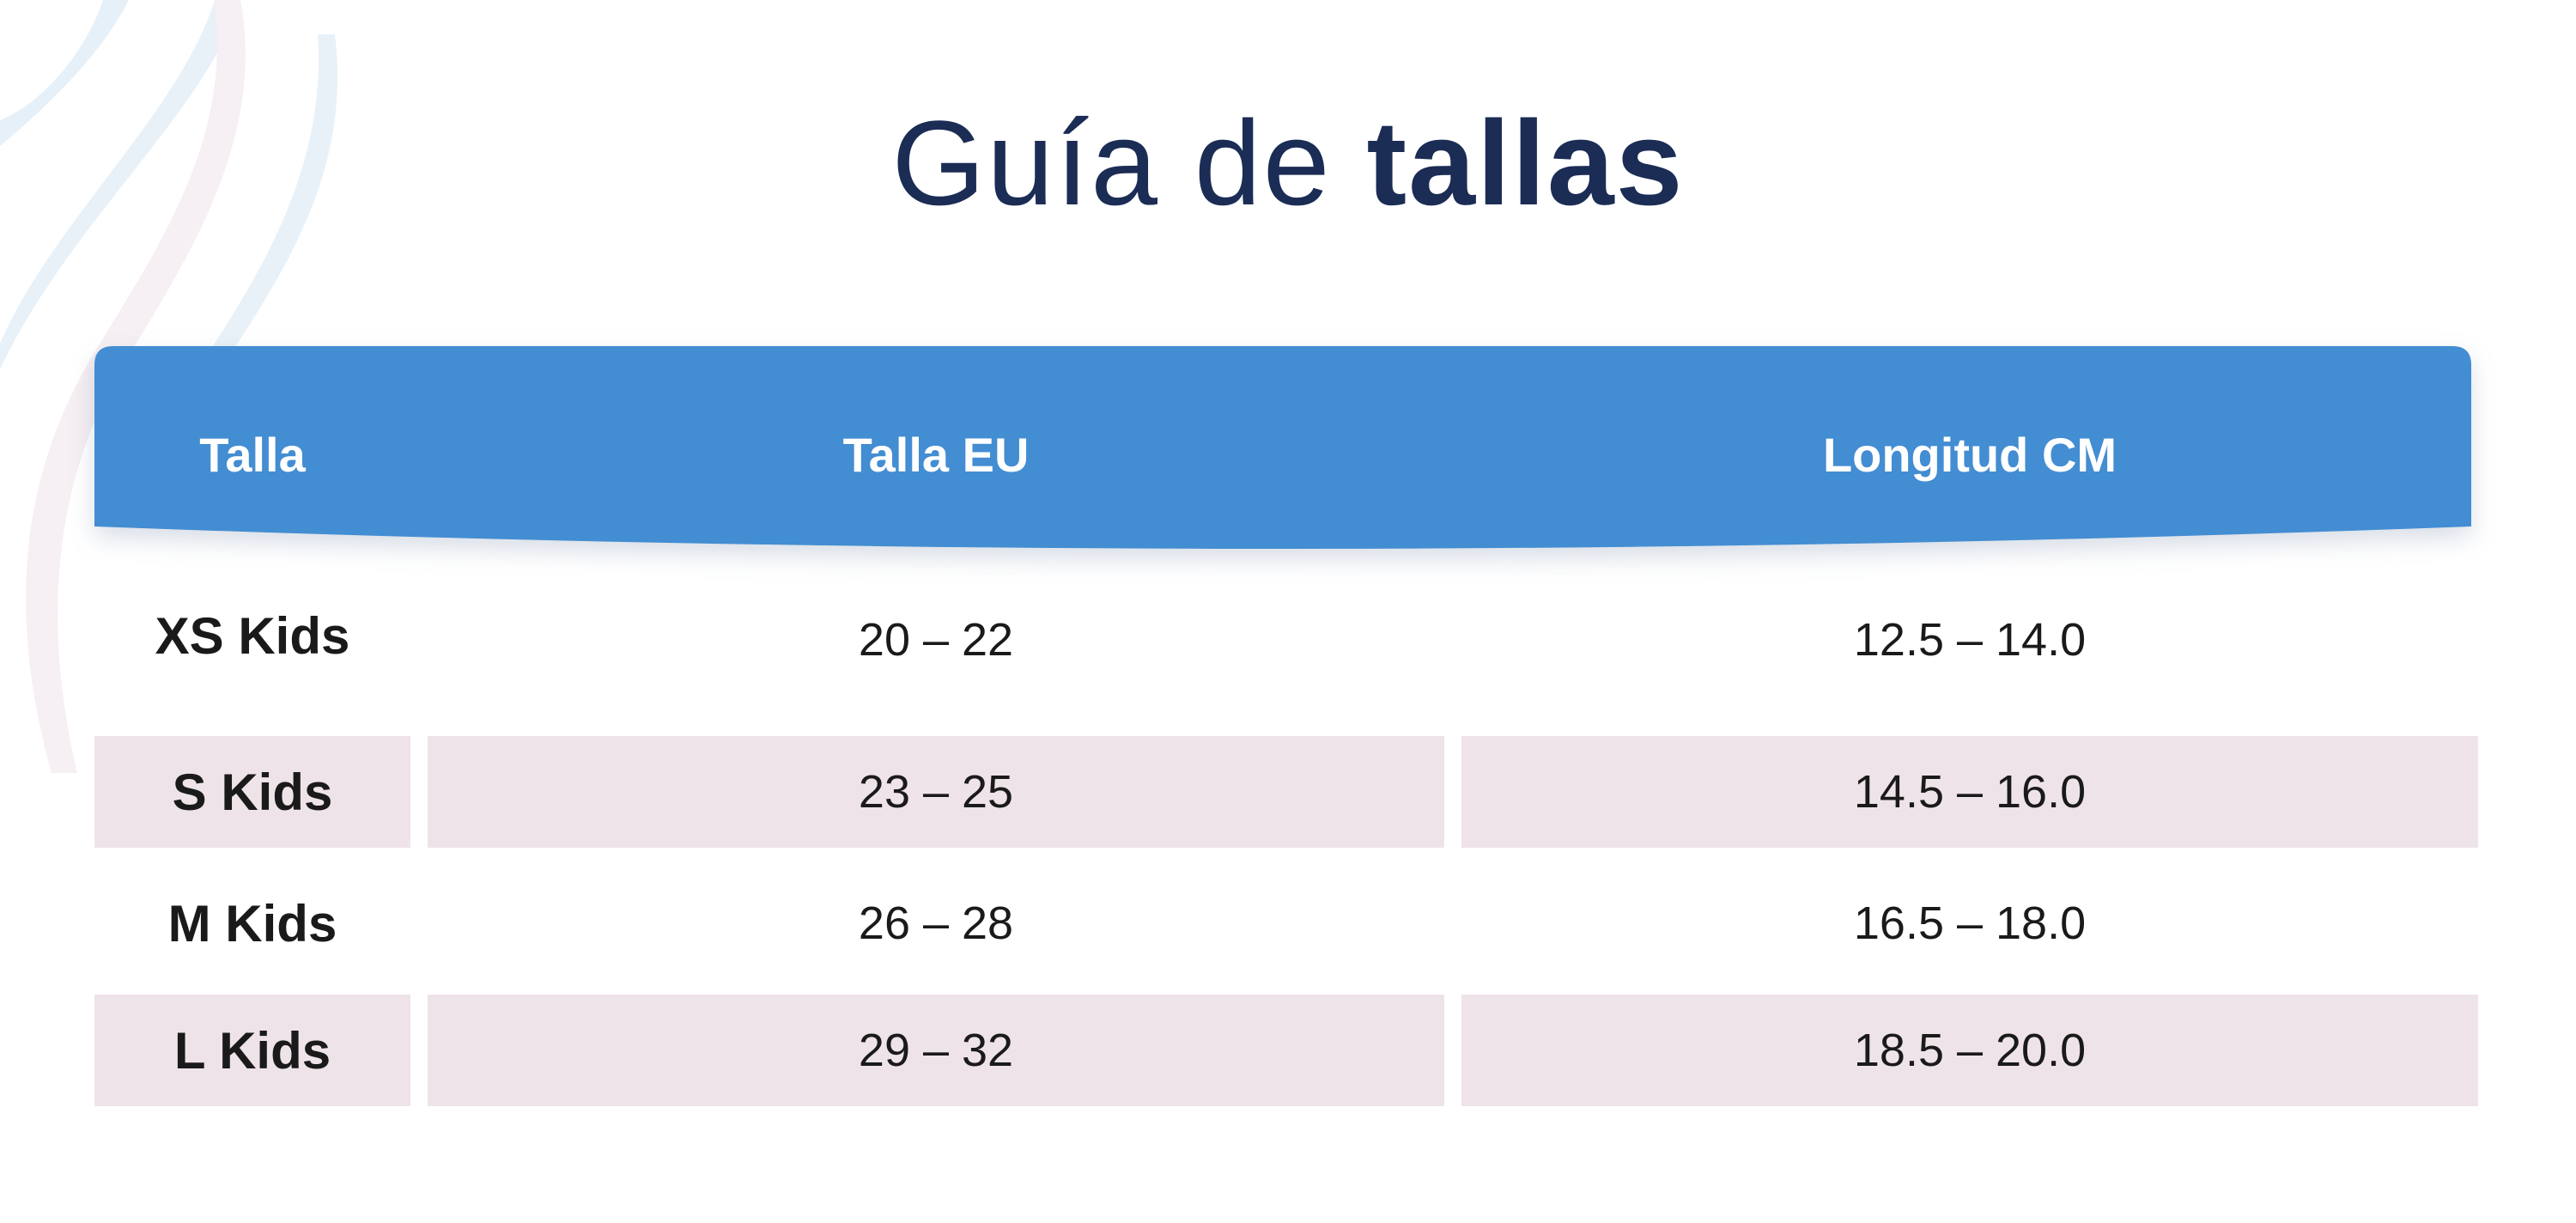 The height and width of the screenshot is (1223, 2576). I want to click on row-xs-size: XS Kids, so click(252, 635).